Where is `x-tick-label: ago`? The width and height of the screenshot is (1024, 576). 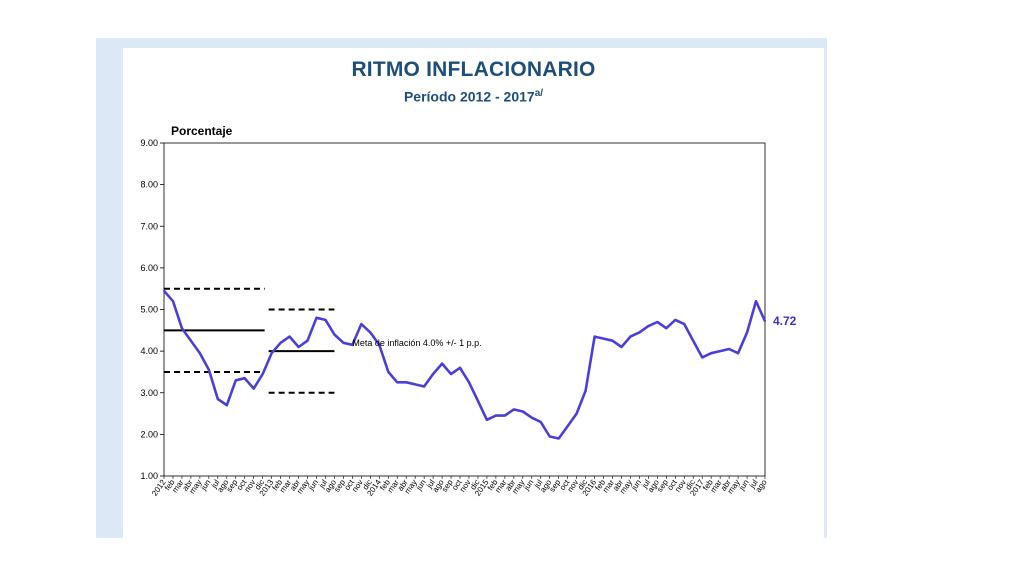
x-tick-label: ago is located at coordinates (761, 486).